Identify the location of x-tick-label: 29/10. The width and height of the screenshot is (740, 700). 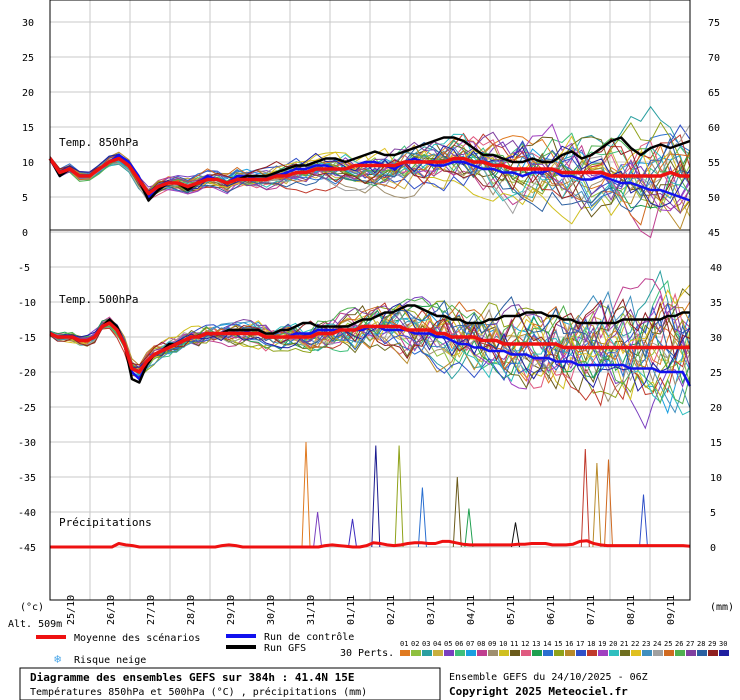
(231, 610).